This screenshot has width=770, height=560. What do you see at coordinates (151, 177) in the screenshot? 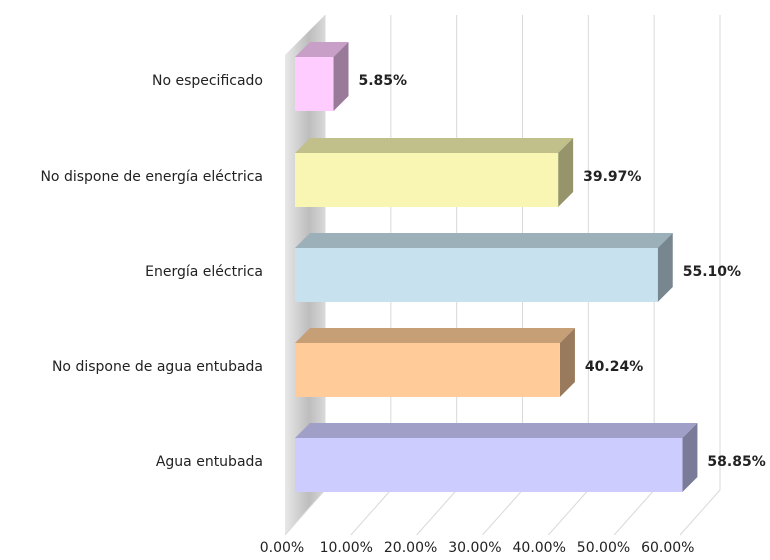
I see `category-label: No dispone de energía eléctrica` at bounding box center [151, 177].